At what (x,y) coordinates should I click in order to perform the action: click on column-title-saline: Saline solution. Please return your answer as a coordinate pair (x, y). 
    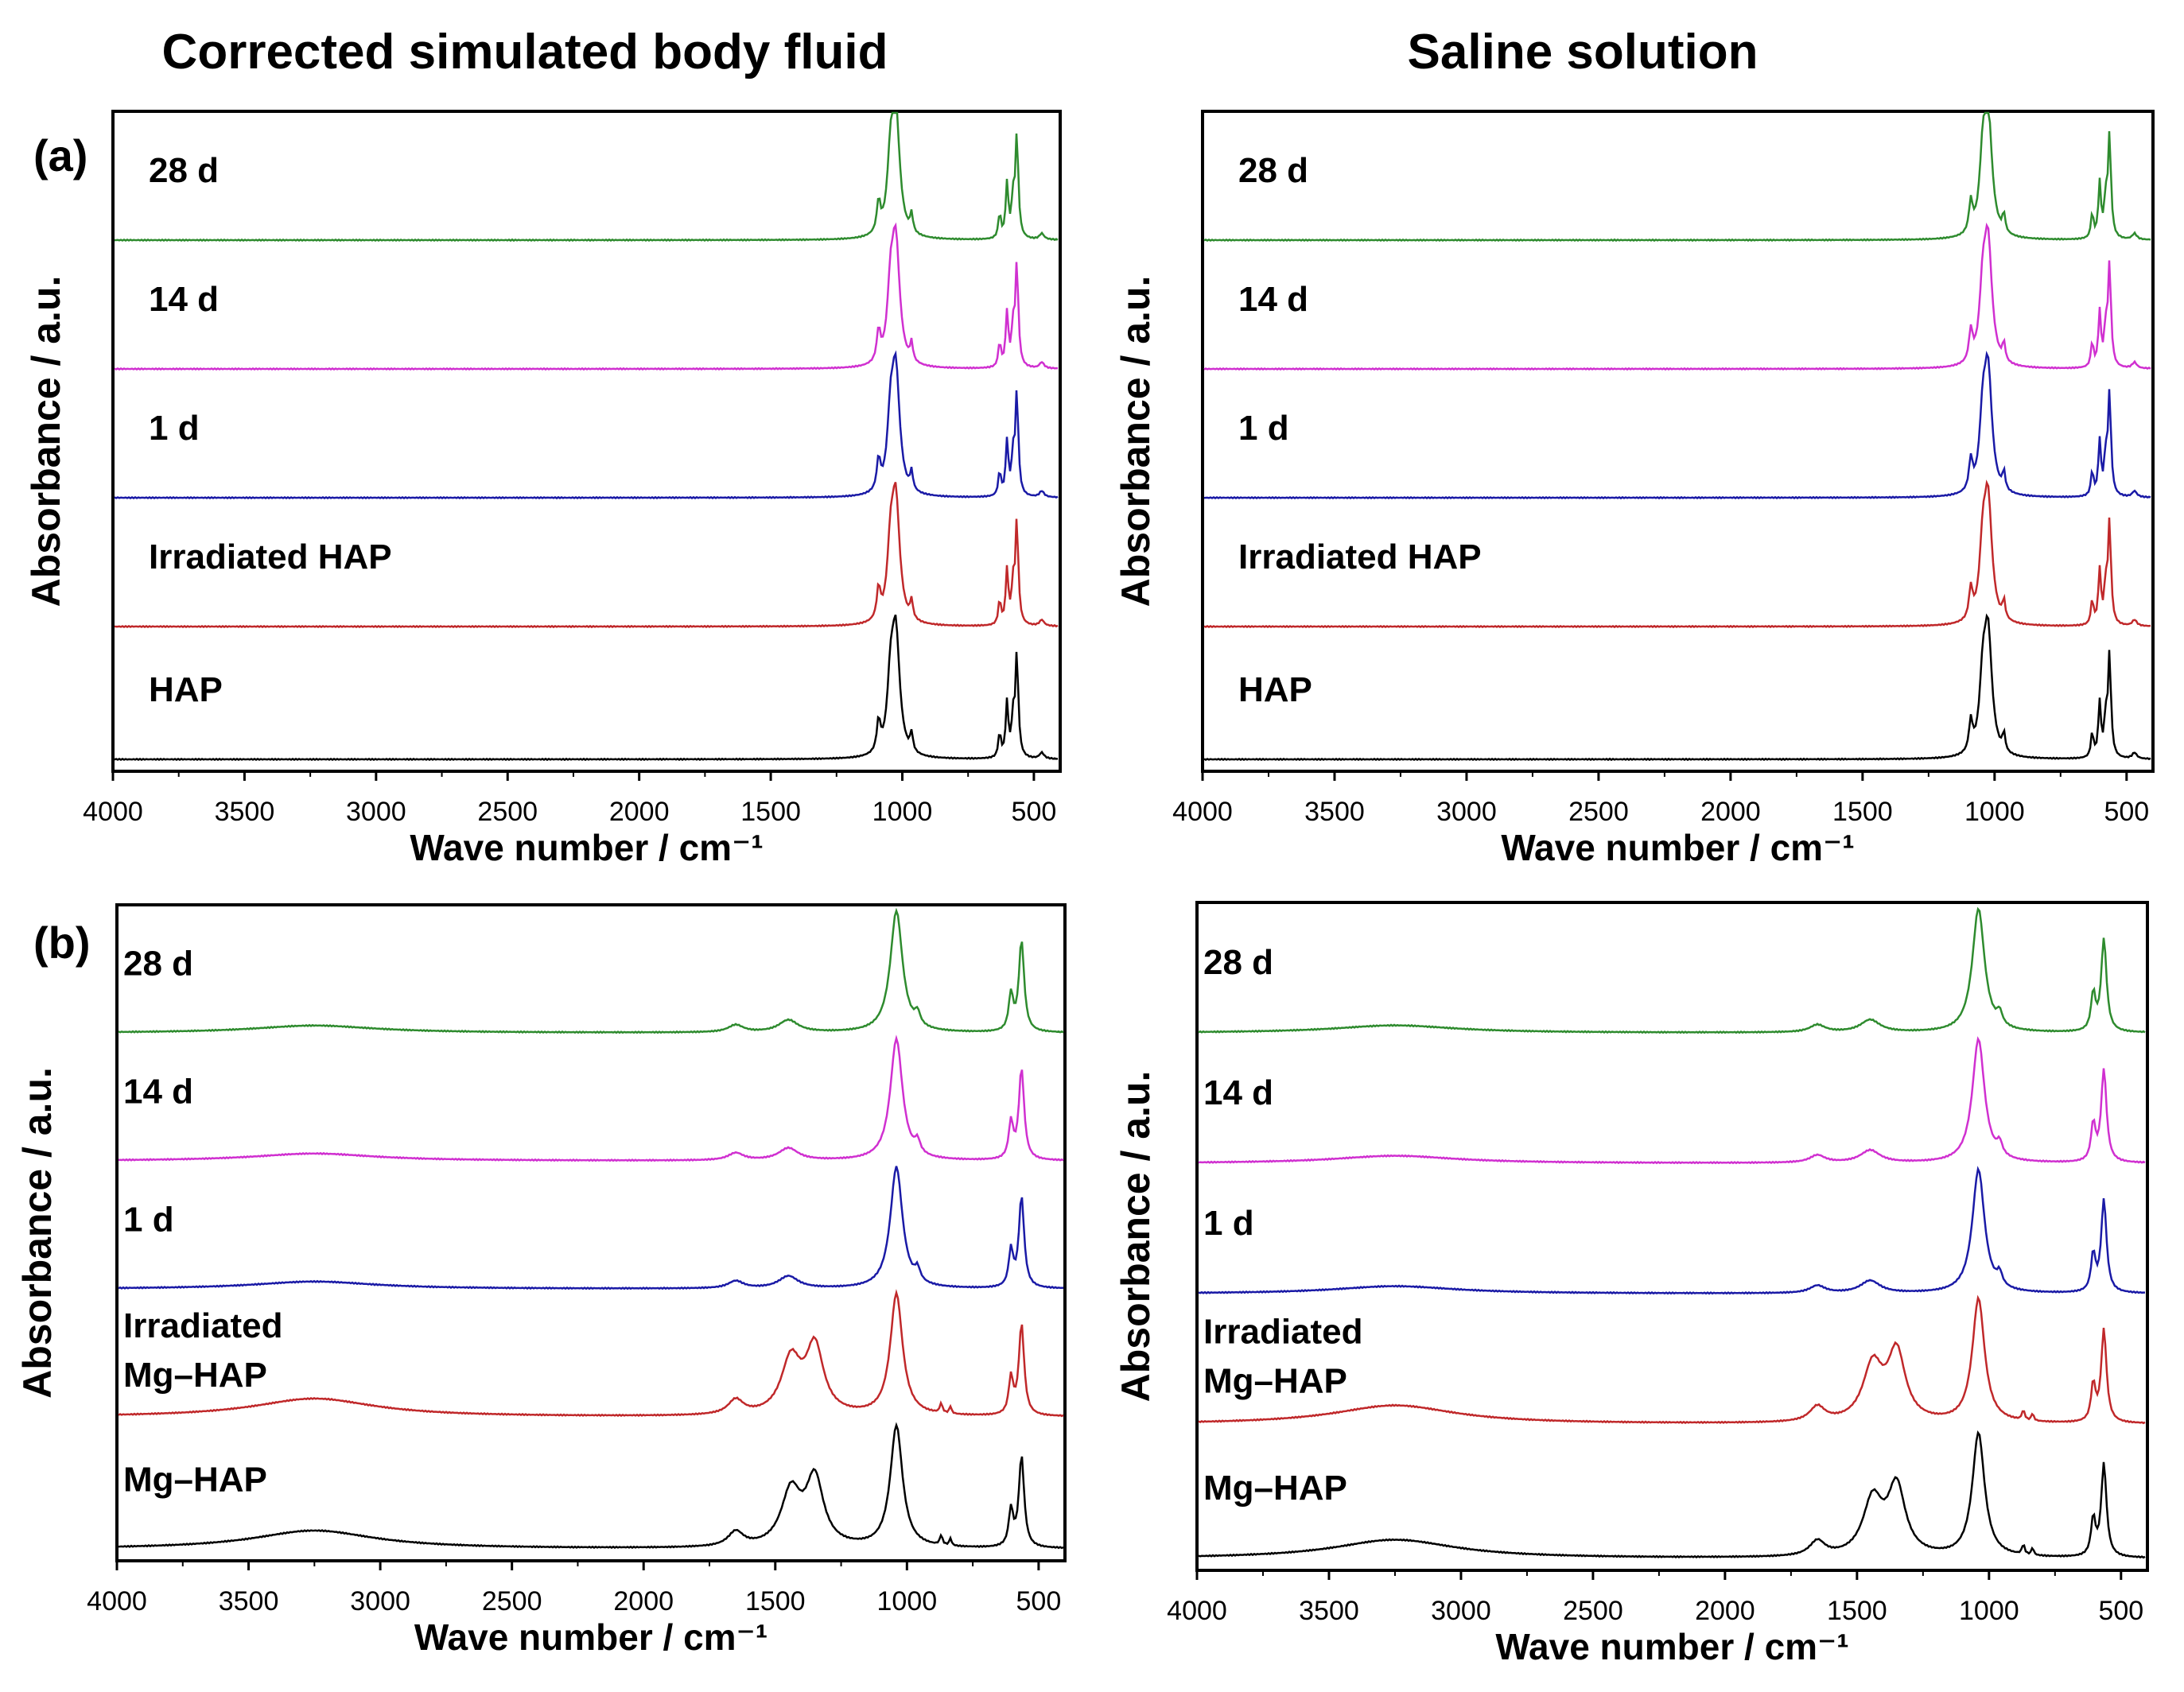
    Looking at the image, I should click on (1582, 52).